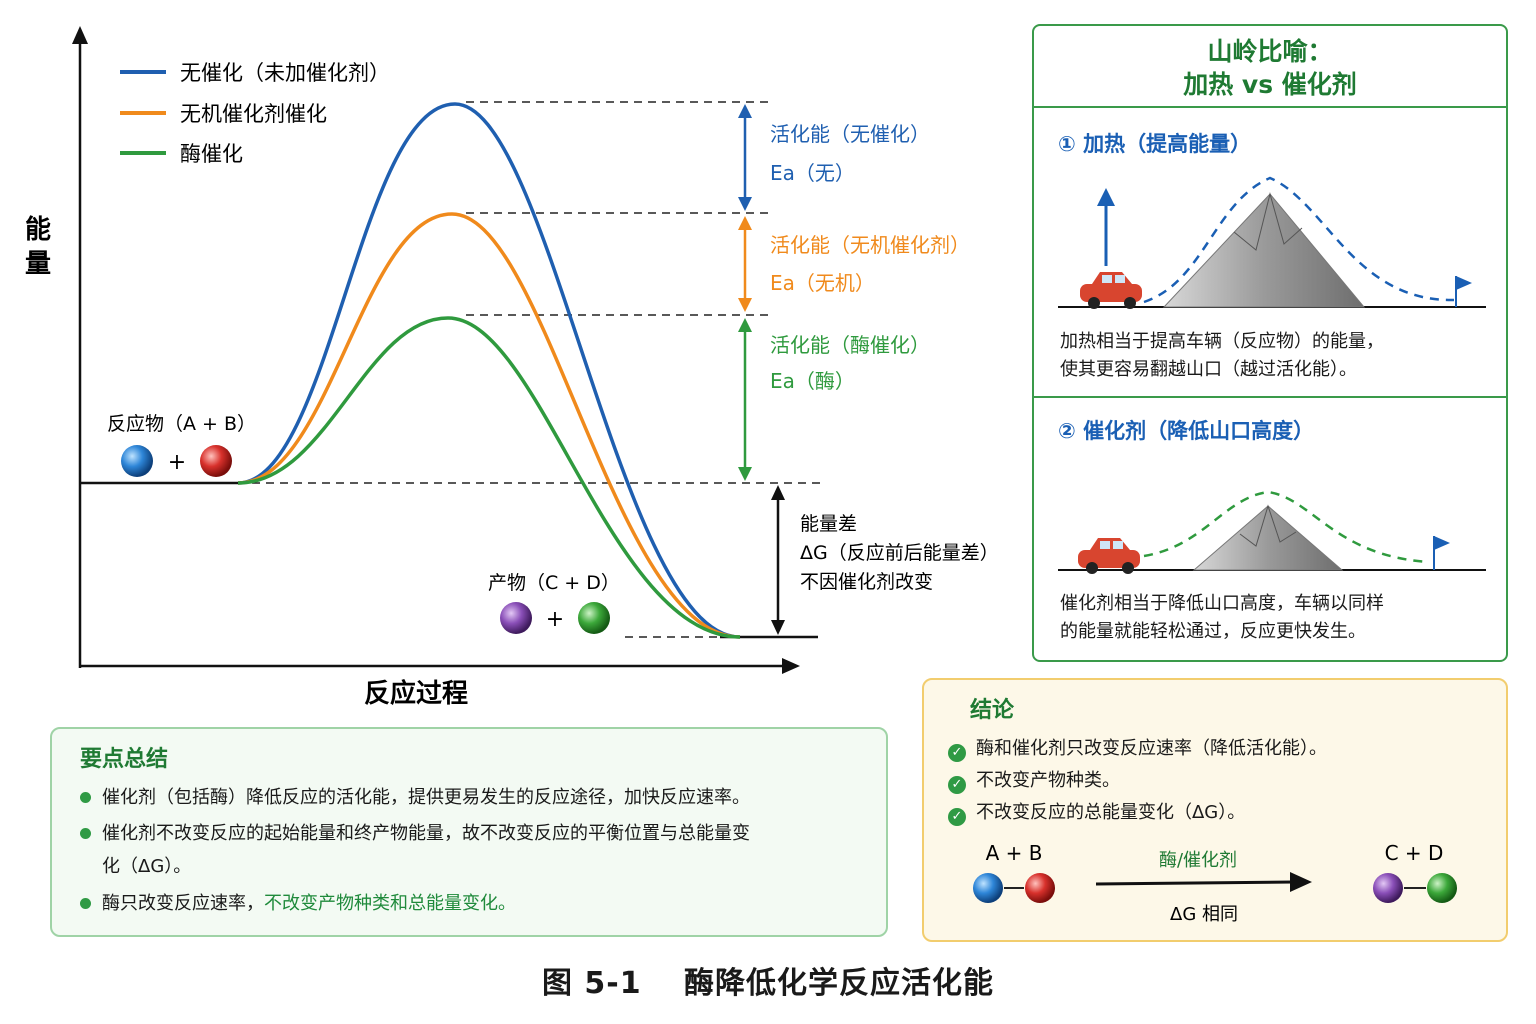 The height and width of the screenshot is (1024, 1536). Describe the element at coordinates (594, 618) in the screenshot. I see `product-ball-d` at that location.